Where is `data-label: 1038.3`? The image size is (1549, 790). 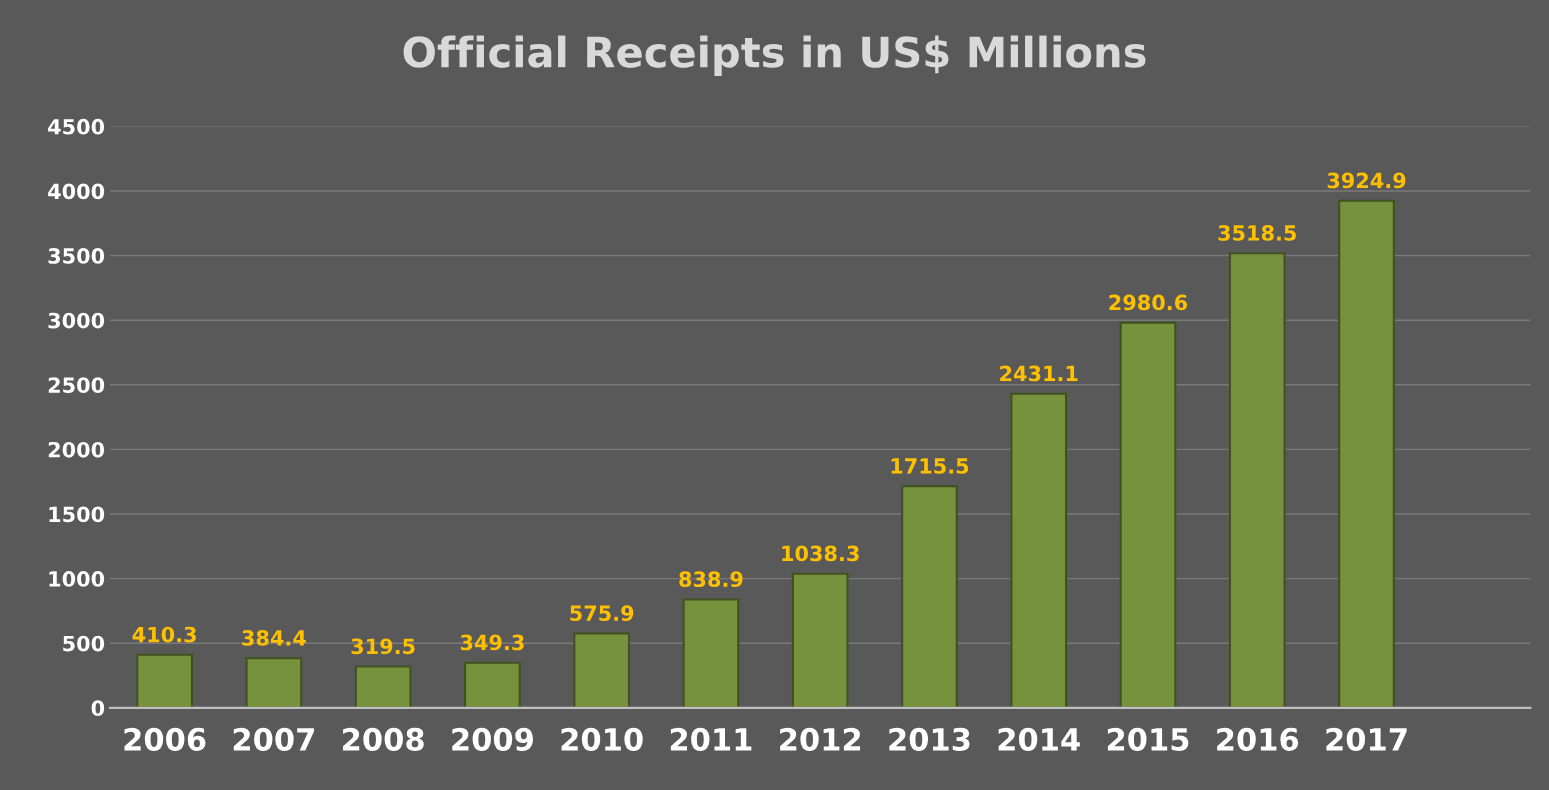
data-label: 1038.3 is located at coordinates (820, 553).